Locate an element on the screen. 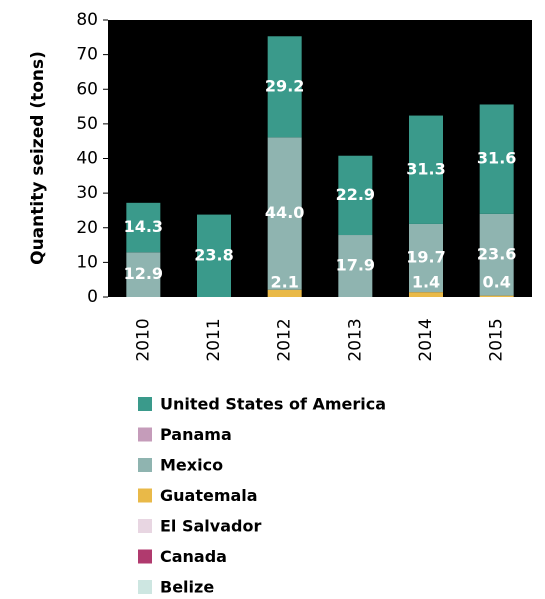  legend-label: Panama is located at coordinates (196, 434).